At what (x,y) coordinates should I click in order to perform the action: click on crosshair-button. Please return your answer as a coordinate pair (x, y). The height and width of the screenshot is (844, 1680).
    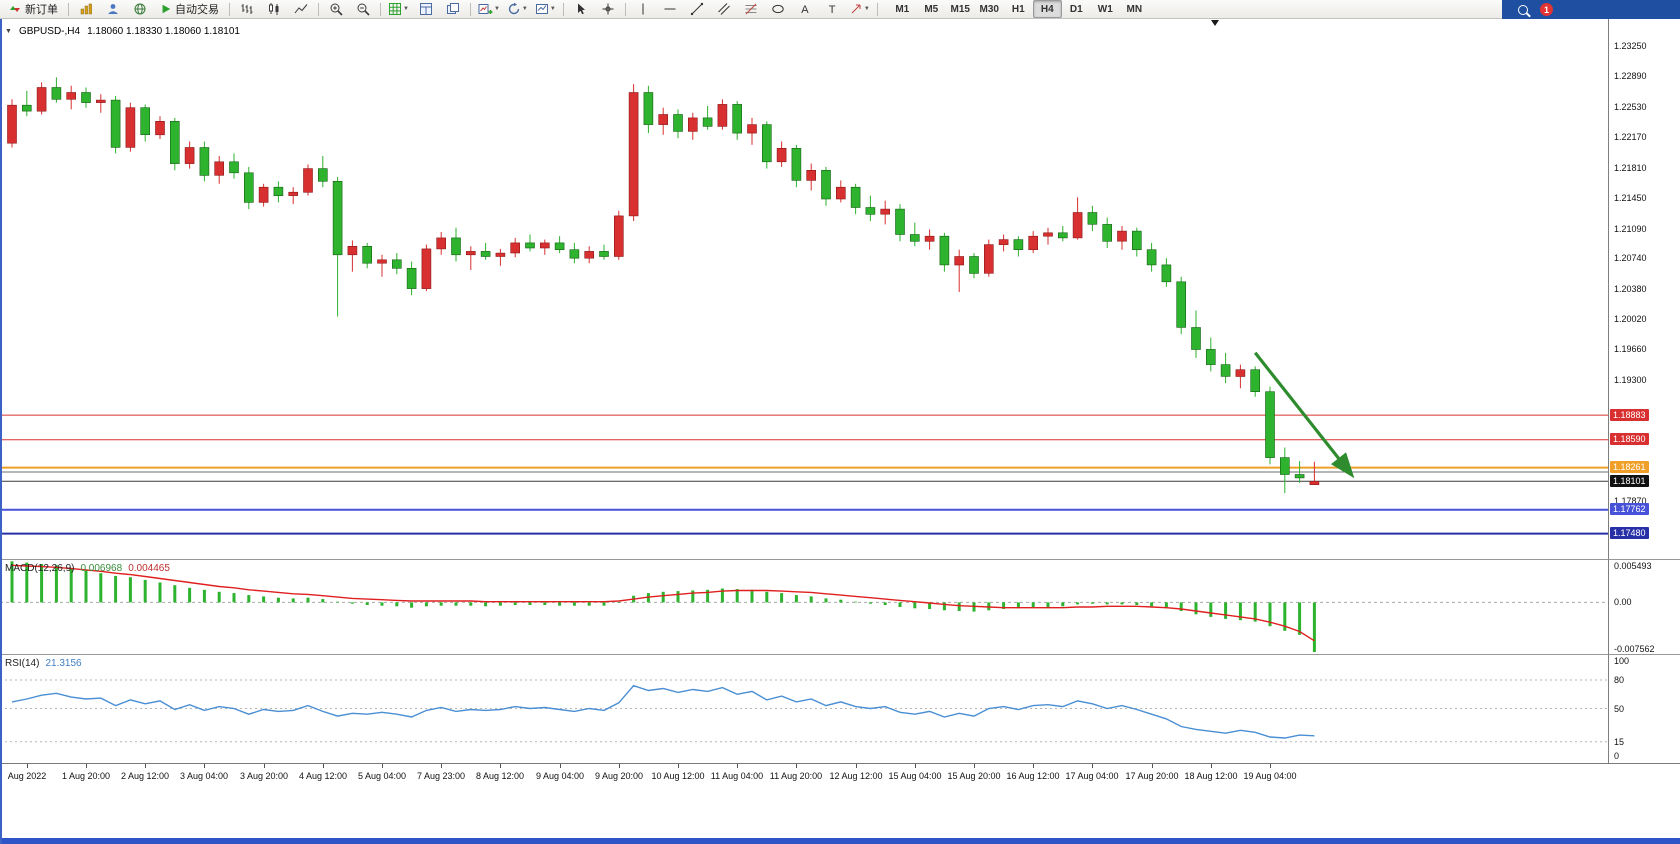
    Looking at the image, I should click on (608, 9).